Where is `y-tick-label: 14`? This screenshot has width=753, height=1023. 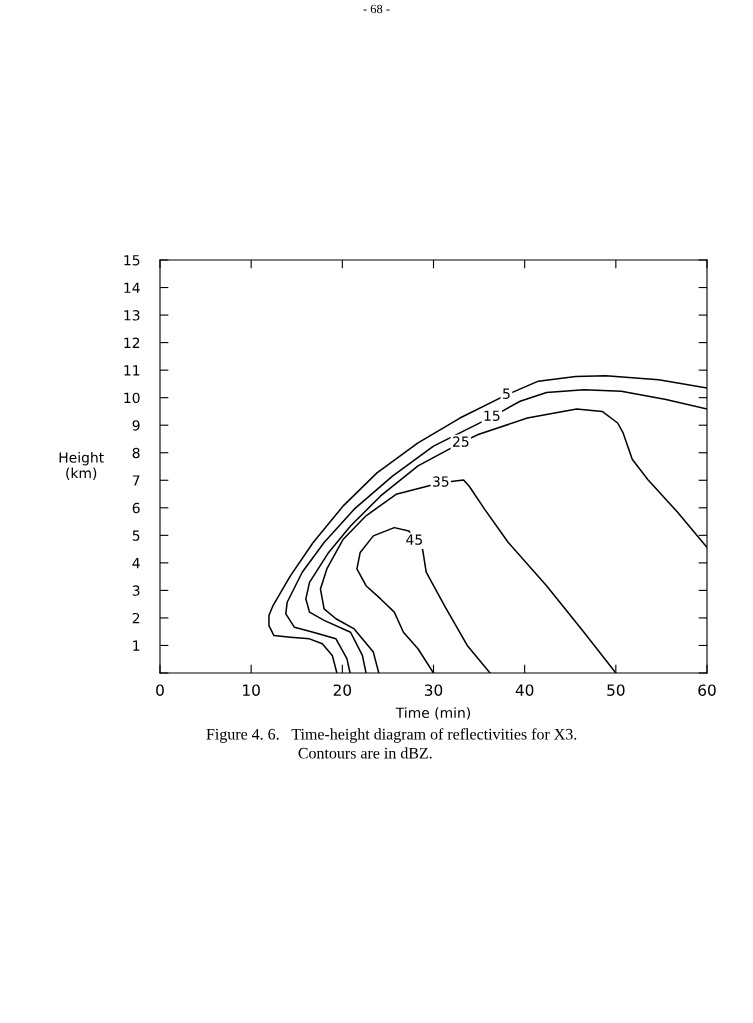
y-tick-label: 14 is located at coordinates (132, 287).